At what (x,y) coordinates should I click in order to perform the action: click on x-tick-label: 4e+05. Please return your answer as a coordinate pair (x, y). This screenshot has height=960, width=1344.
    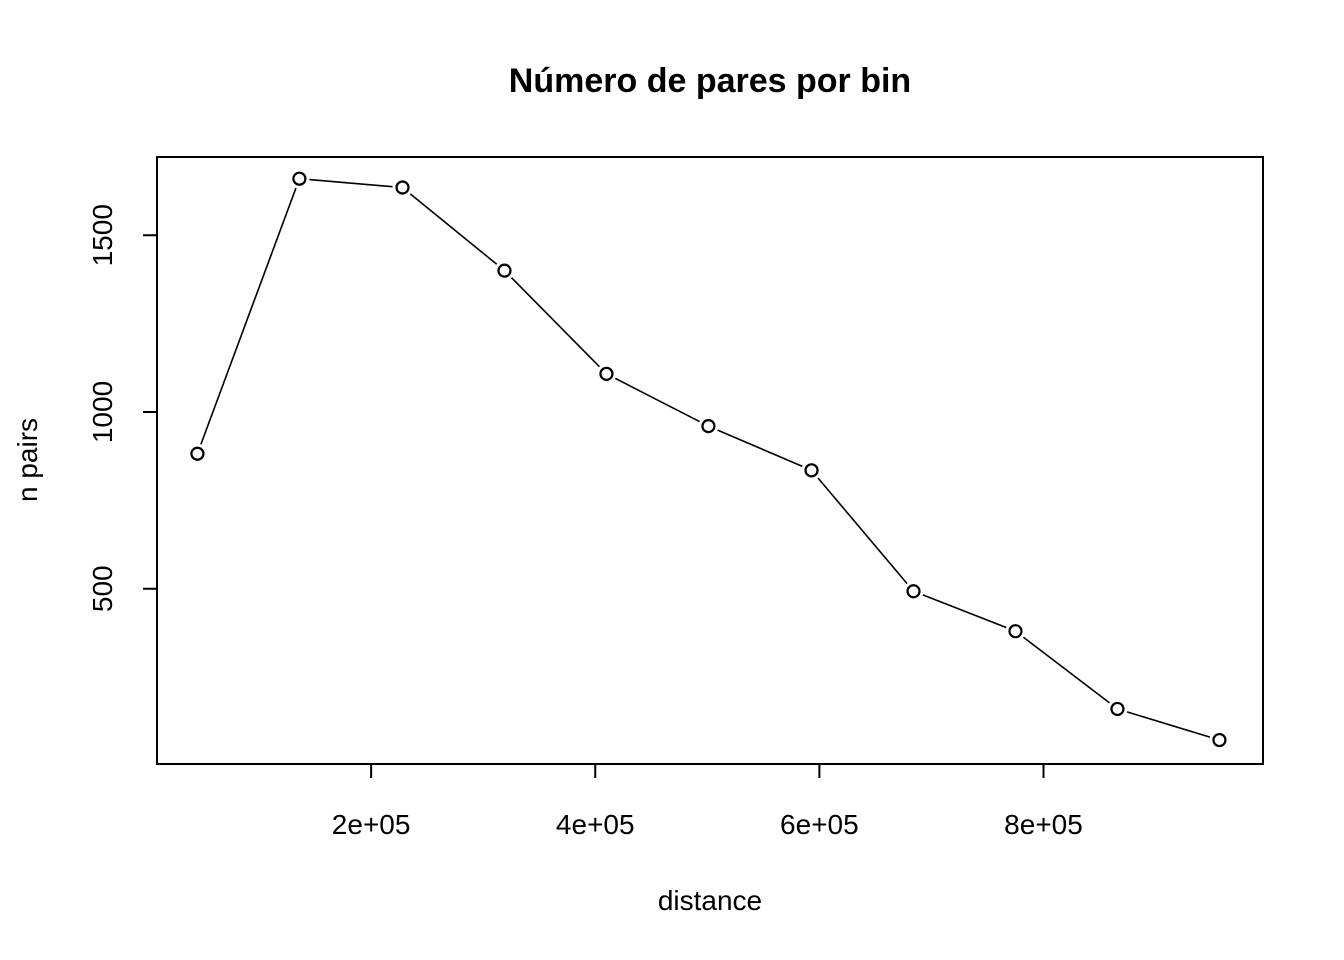
    Looking at the image, I should click on (595, 824).